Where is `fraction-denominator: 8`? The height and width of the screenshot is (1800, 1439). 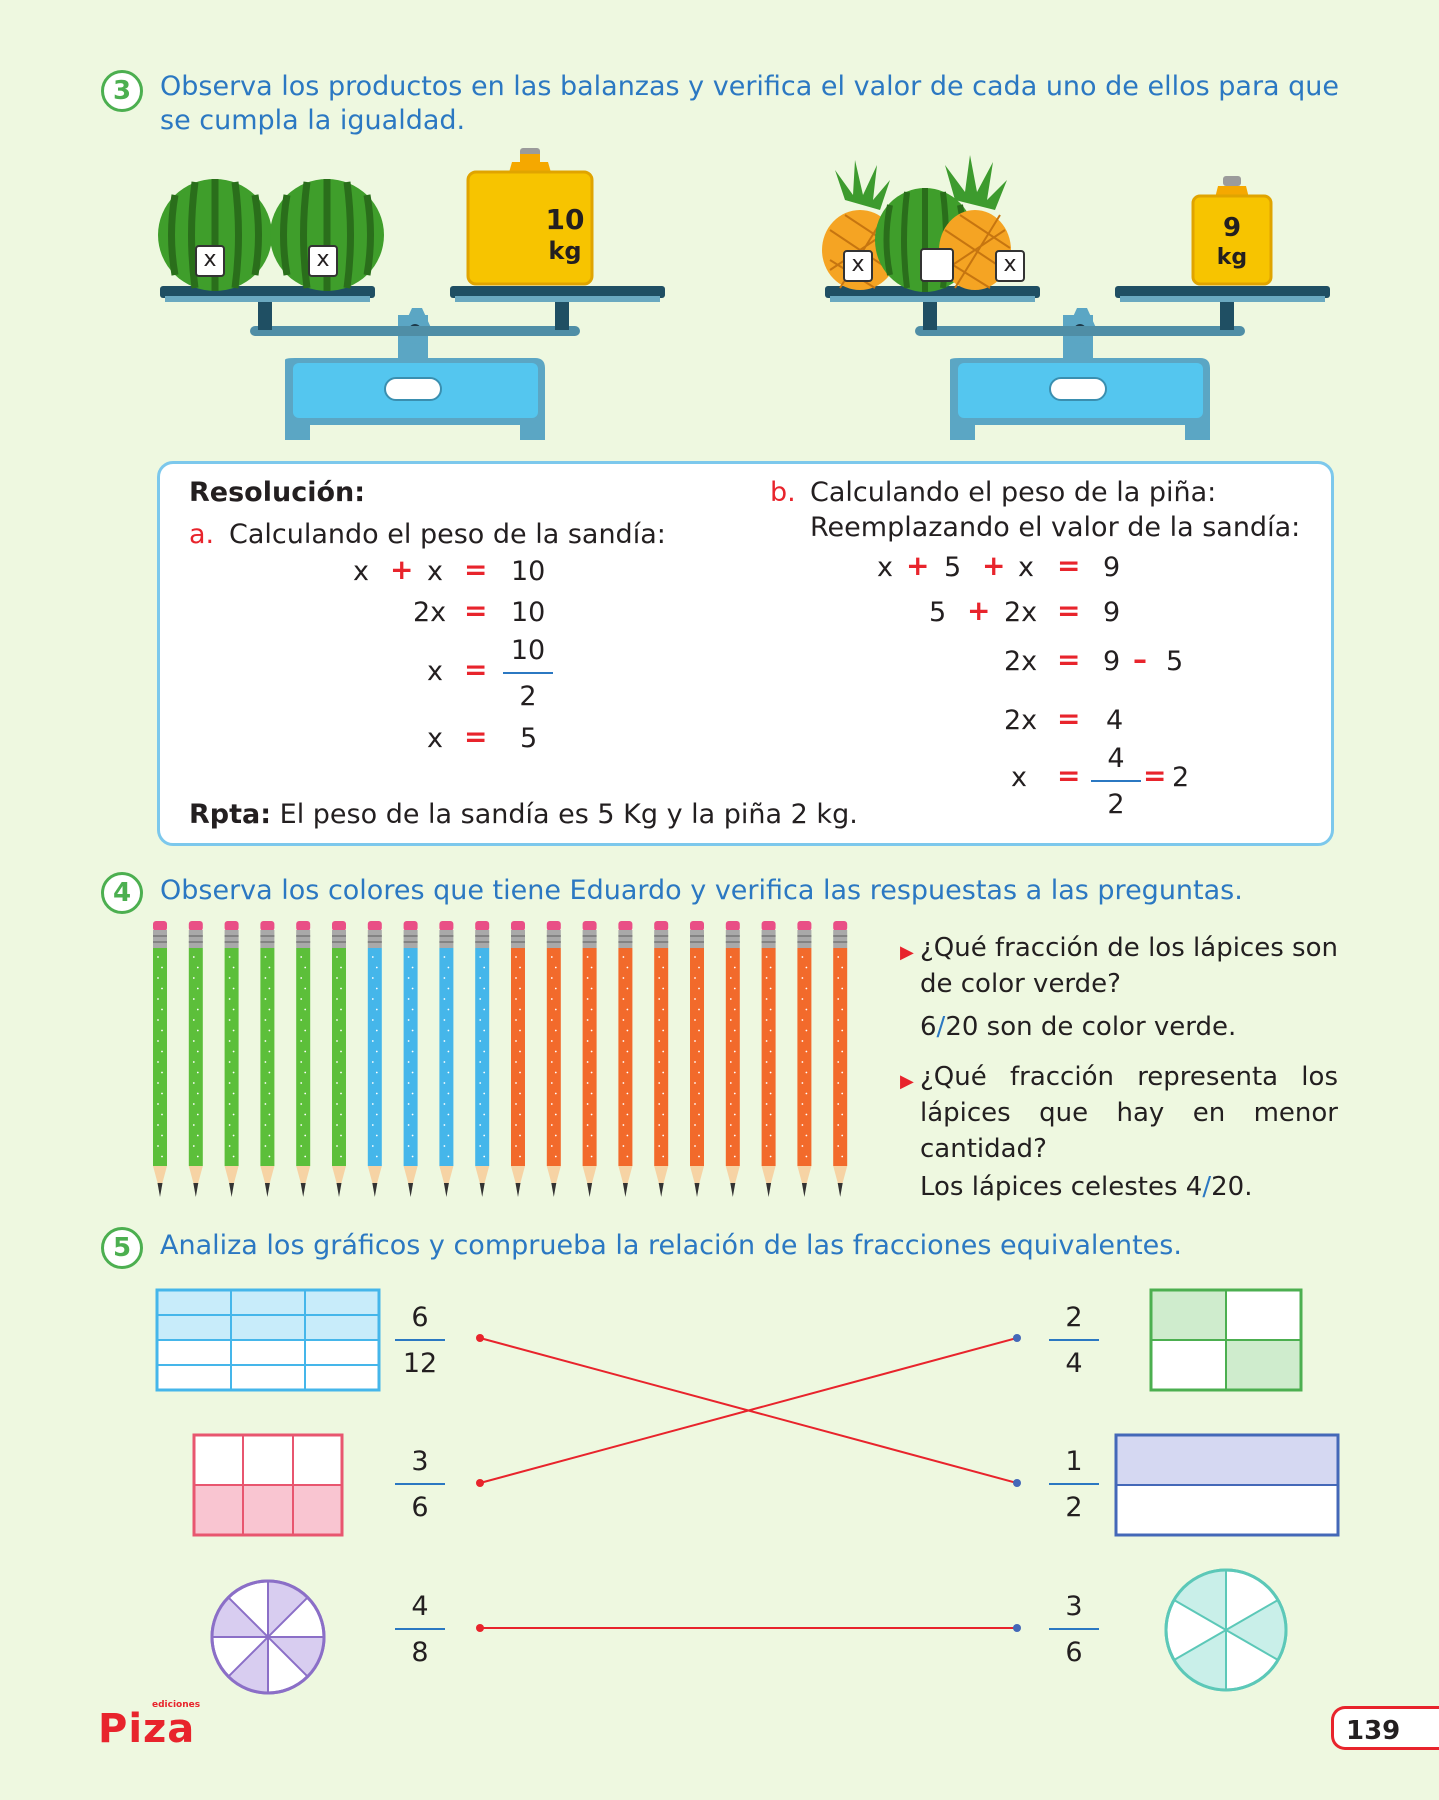
fraction-denominator: 8 is located at coordinates (420, 1652).